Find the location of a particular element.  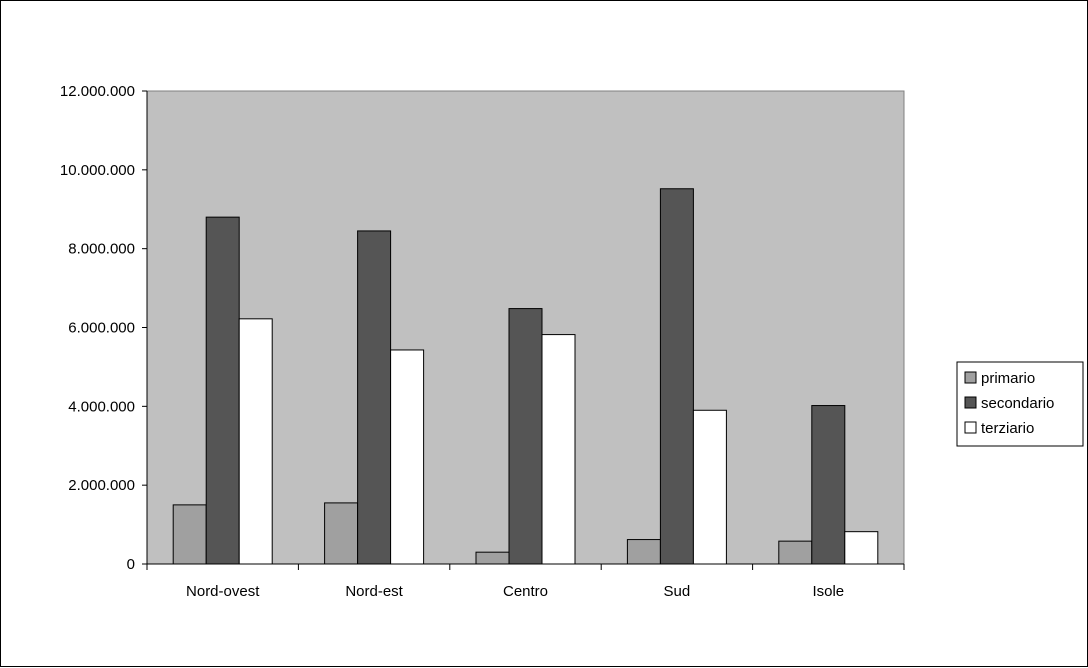

x-category-label: Isole is located at coordinates (828, 591).